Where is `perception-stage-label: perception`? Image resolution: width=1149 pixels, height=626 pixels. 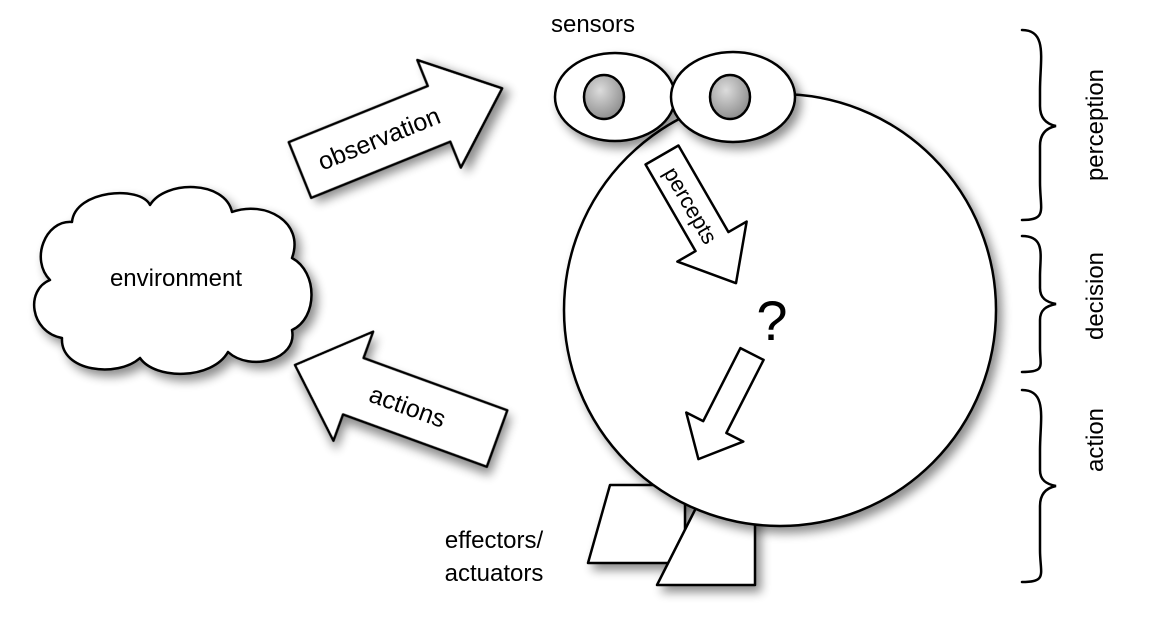 perception-stage-label: perception is located at coordinates (1095, 125).